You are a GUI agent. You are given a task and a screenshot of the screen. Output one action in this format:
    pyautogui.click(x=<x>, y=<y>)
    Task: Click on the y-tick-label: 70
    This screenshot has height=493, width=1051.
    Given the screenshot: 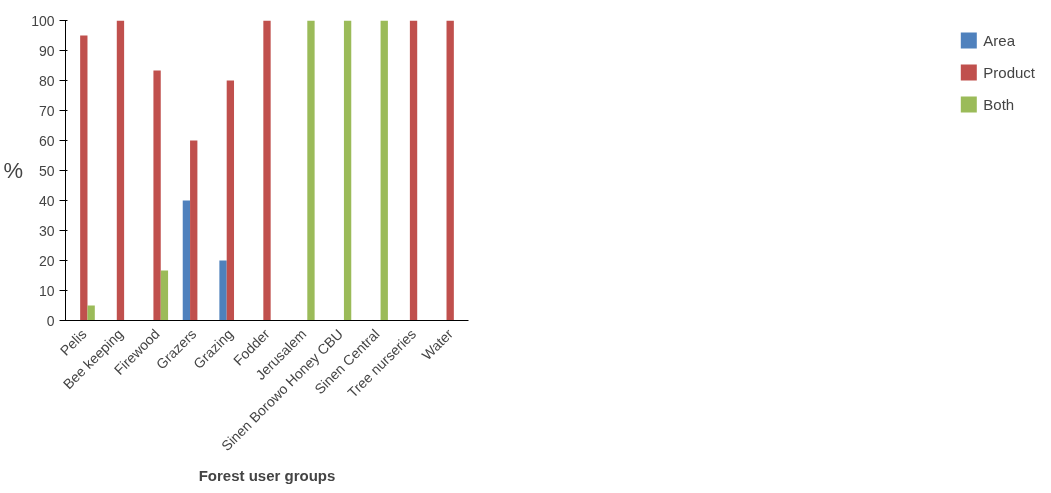 What is the action you would take?
    pyautogui.click(x=46, y=110)
    